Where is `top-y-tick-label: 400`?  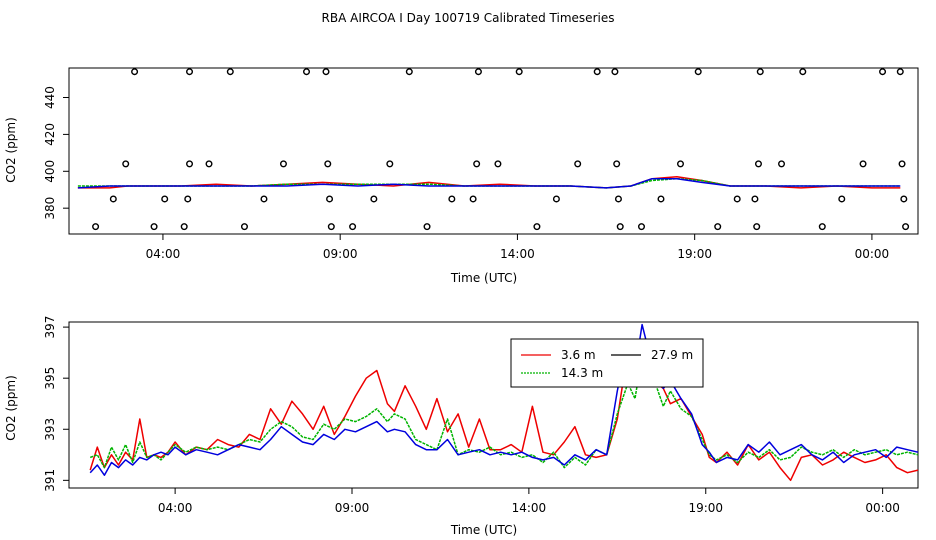
top-y-tick-label: 400 is located at coordinates (50, 171).